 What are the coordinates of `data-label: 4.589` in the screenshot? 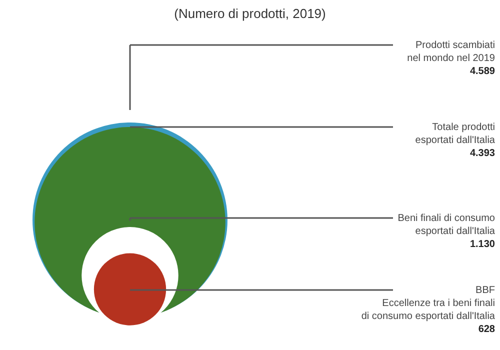 It's located at (483, 71).